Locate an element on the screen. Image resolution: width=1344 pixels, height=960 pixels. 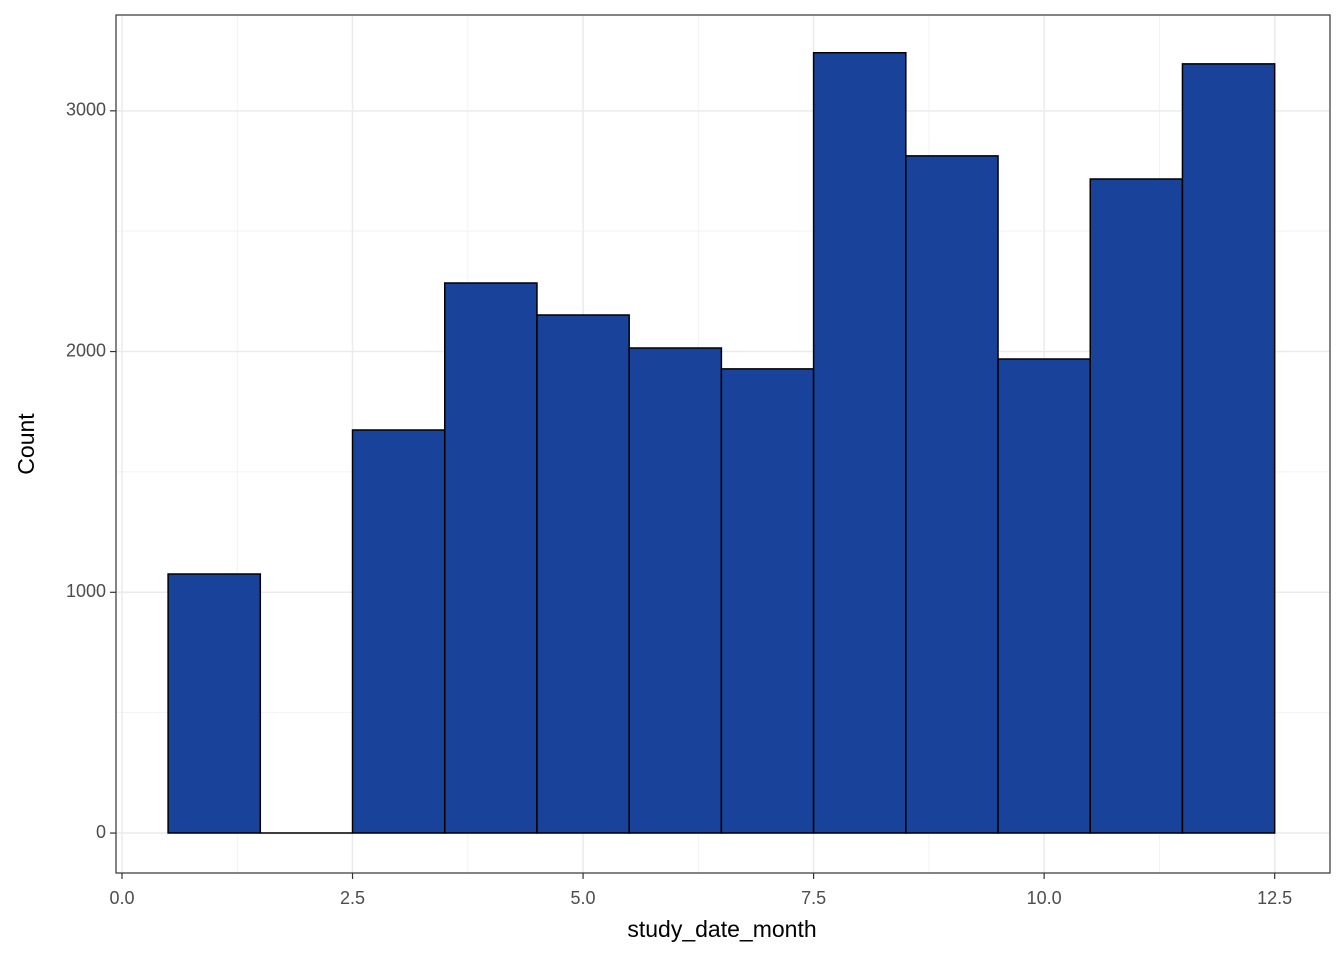
y-axis-title: Count is located at coordinates (26, 444).